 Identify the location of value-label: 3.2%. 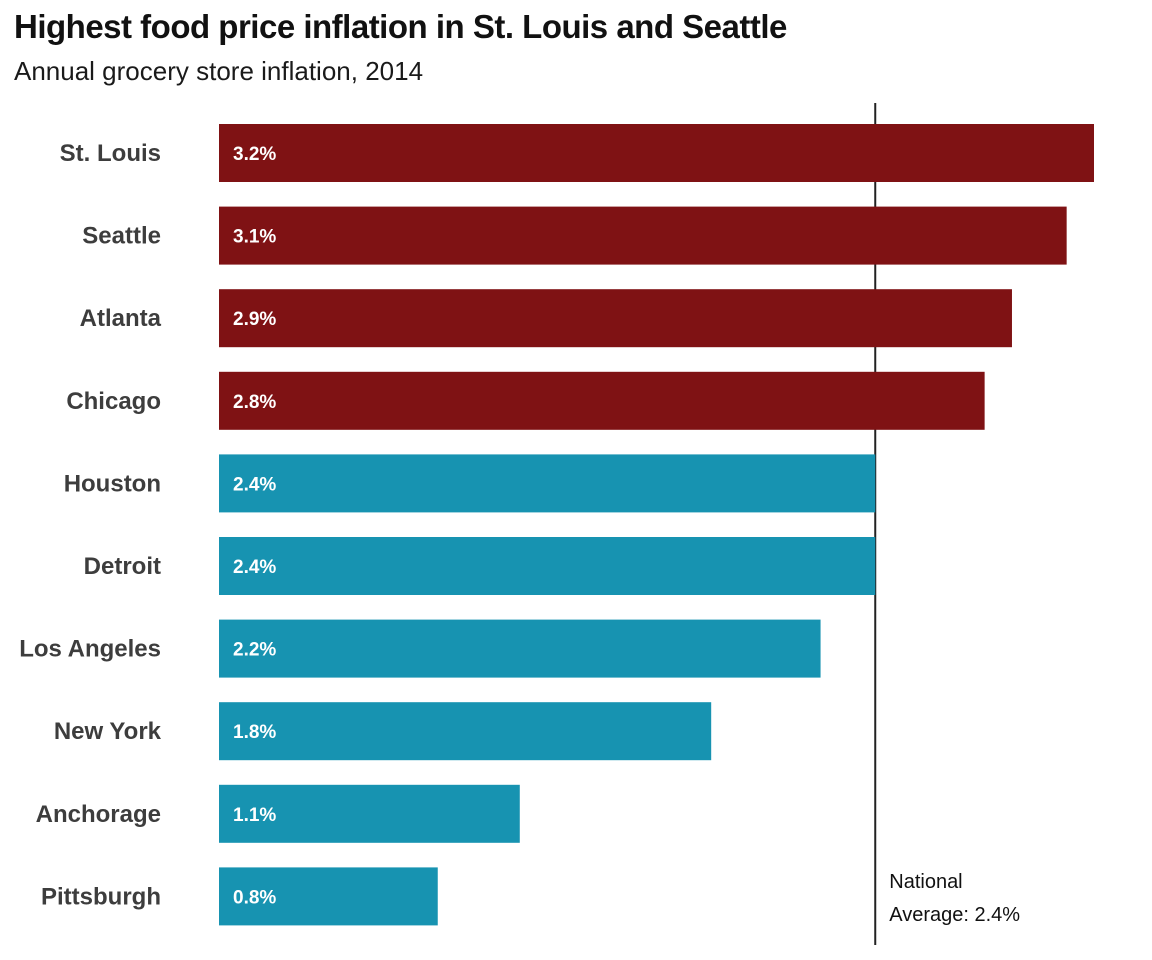
(254, 154).